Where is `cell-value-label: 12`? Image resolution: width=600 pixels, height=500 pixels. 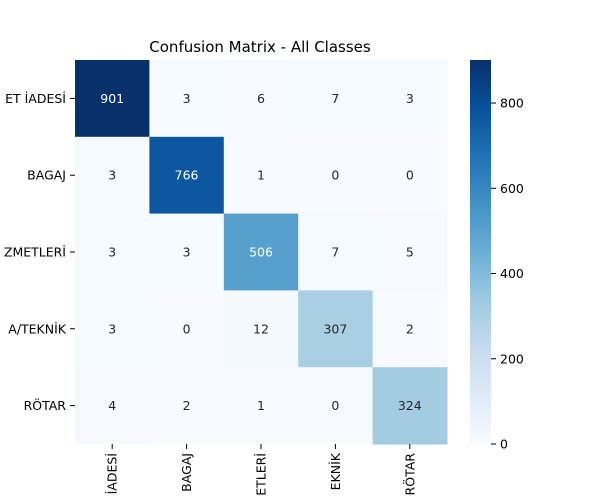 cell-value-label: 12 is located at coordinates (261, 328).